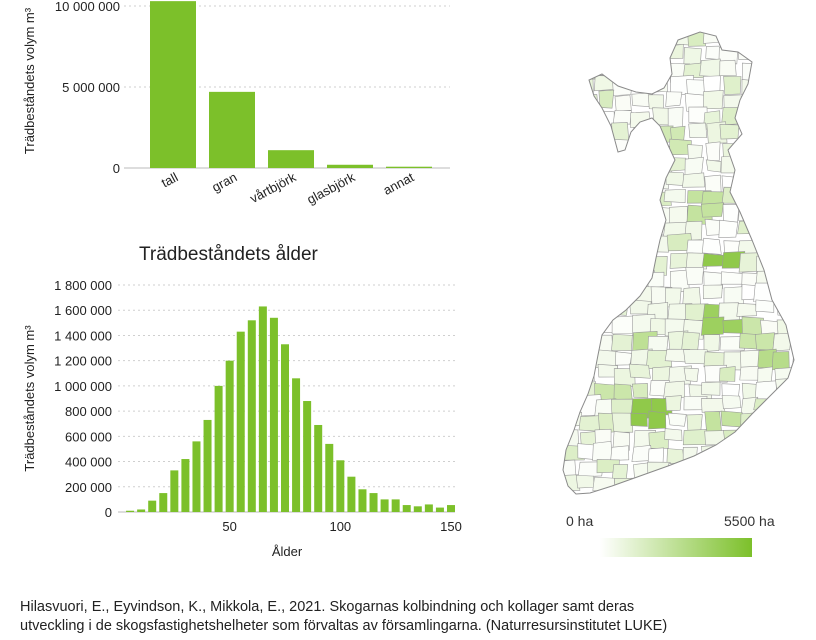 The image size is (816, 640). Describe the element at coordinates (83, 386) in the screenshot. I see `y-tick-label: 1 000 000` at that location.